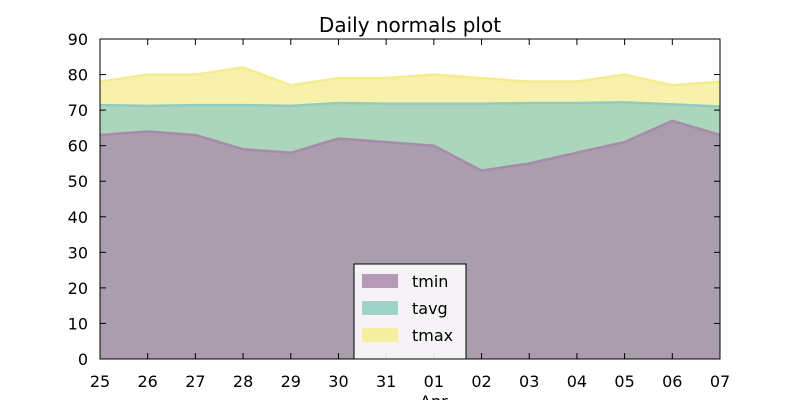 This screenshot has width=800, height=400. Describe the element at coordinates (434, 396) in the screenshot. I see `x-month-label: Apr` at that location.